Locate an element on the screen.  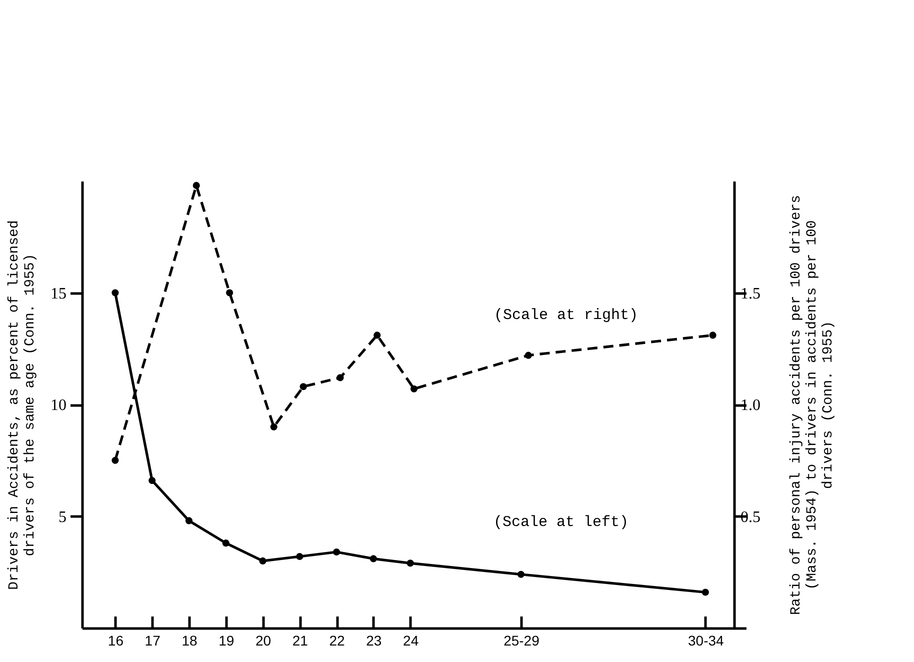
annotation: (Scale at left) is located at coordinates (561, 522).